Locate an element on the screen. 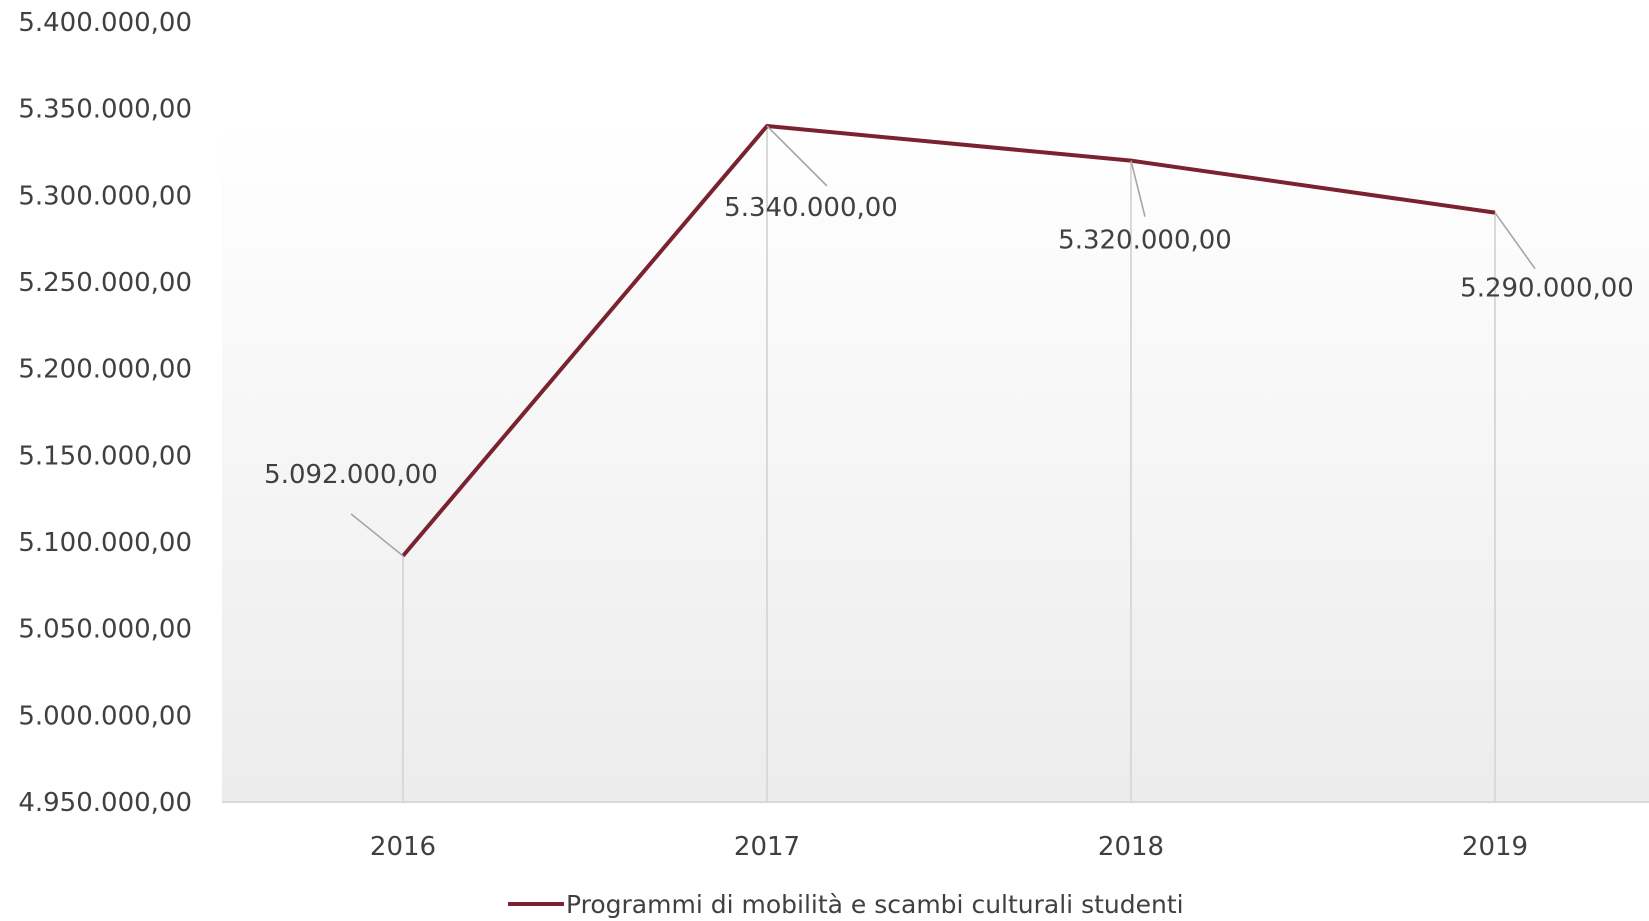  y-tick-label: 5.250.000,00 is located at coordinates (105, 283).